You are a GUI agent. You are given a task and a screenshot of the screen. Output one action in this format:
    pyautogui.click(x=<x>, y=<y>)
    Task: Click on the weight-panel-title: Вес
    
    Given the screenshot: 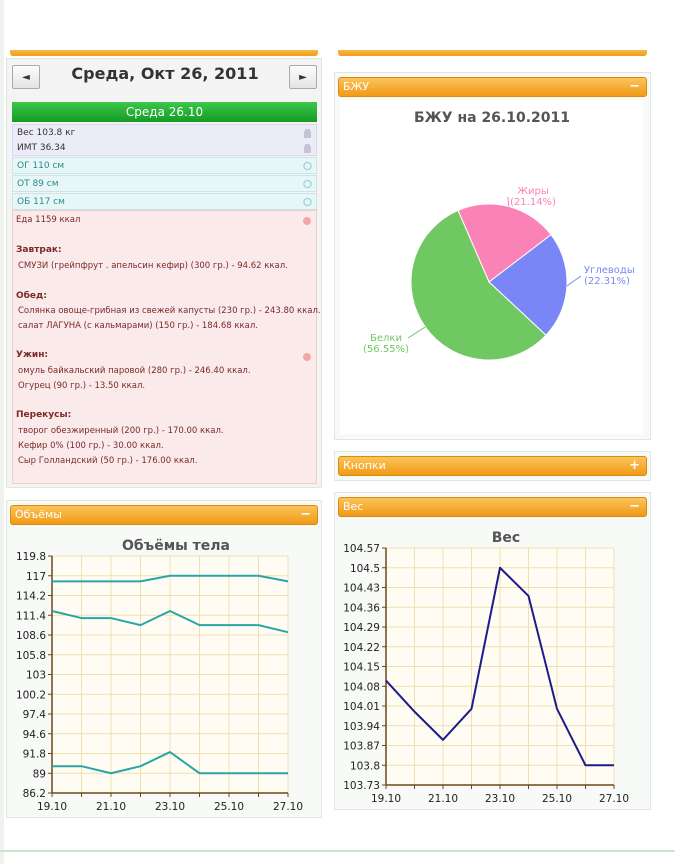 What is the action you would take?
    pyautogui.click(x=353, y=506)
    